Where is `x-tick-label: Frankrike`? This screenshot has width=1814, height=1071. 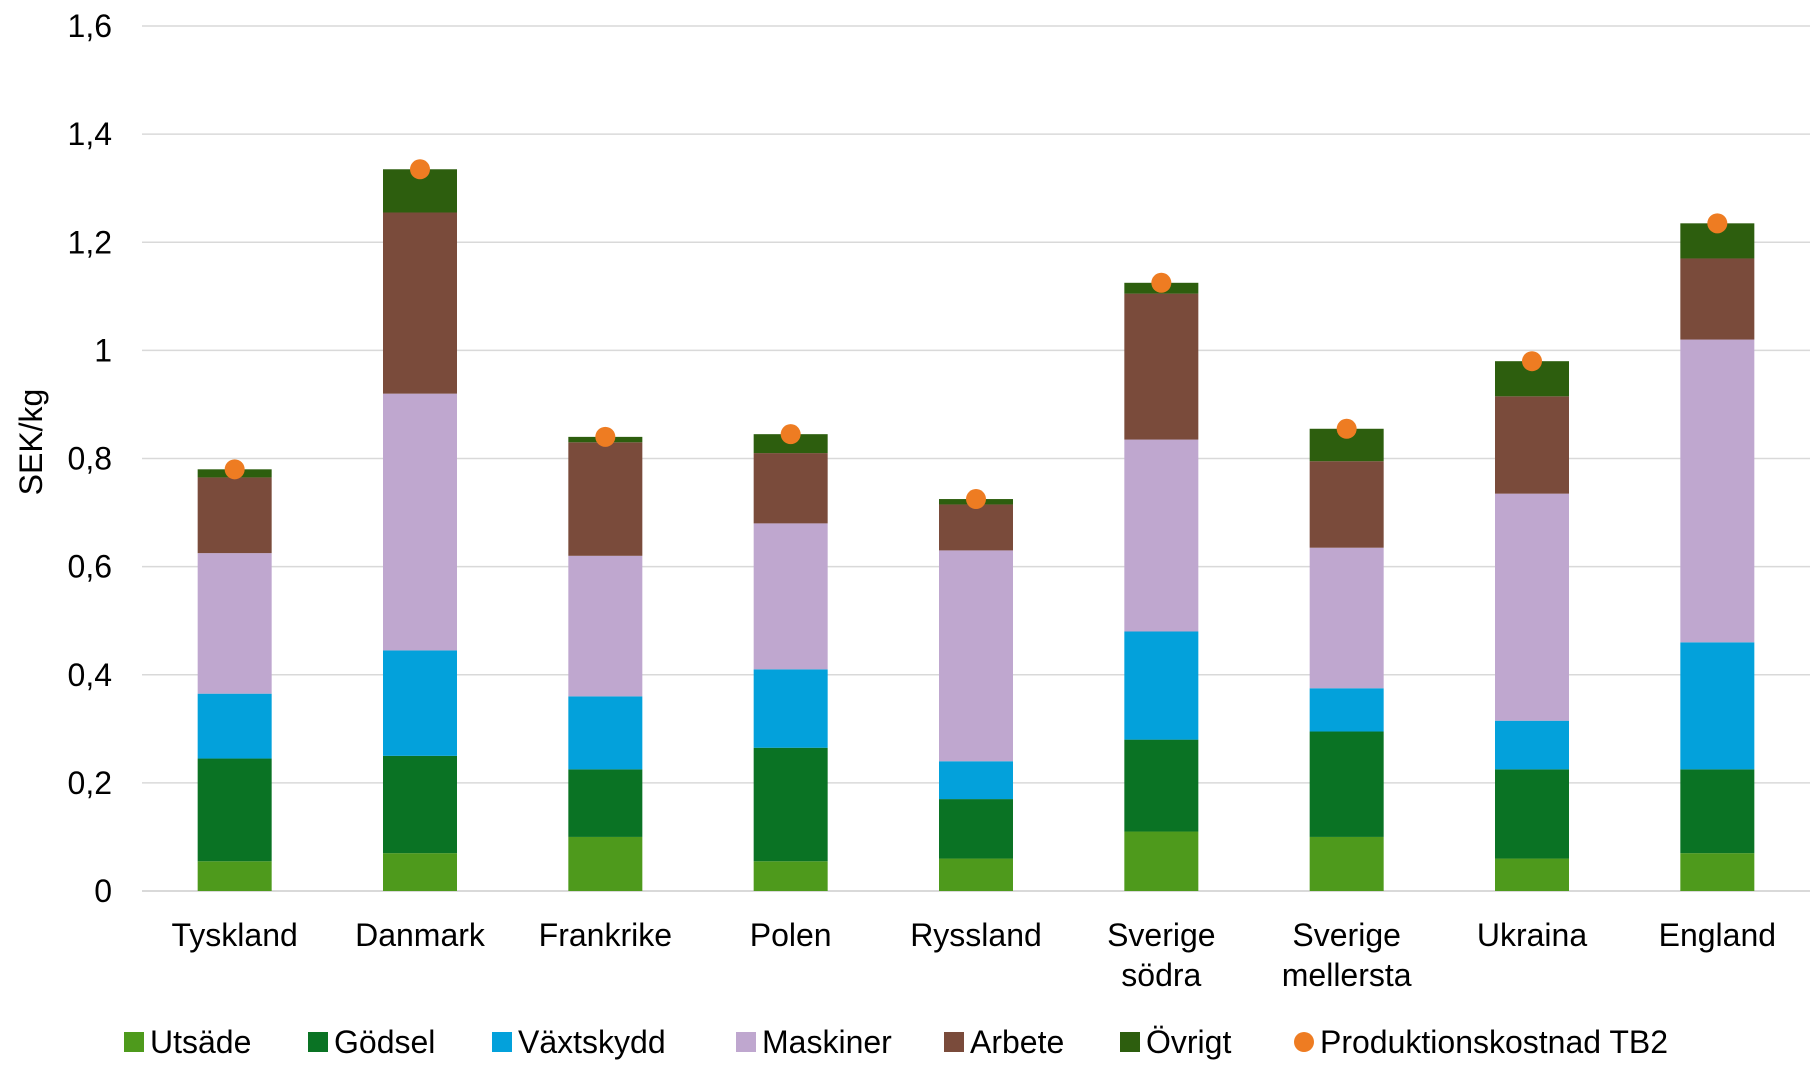 x-tick-label: Frankrike is located at coordinates (605, 935).